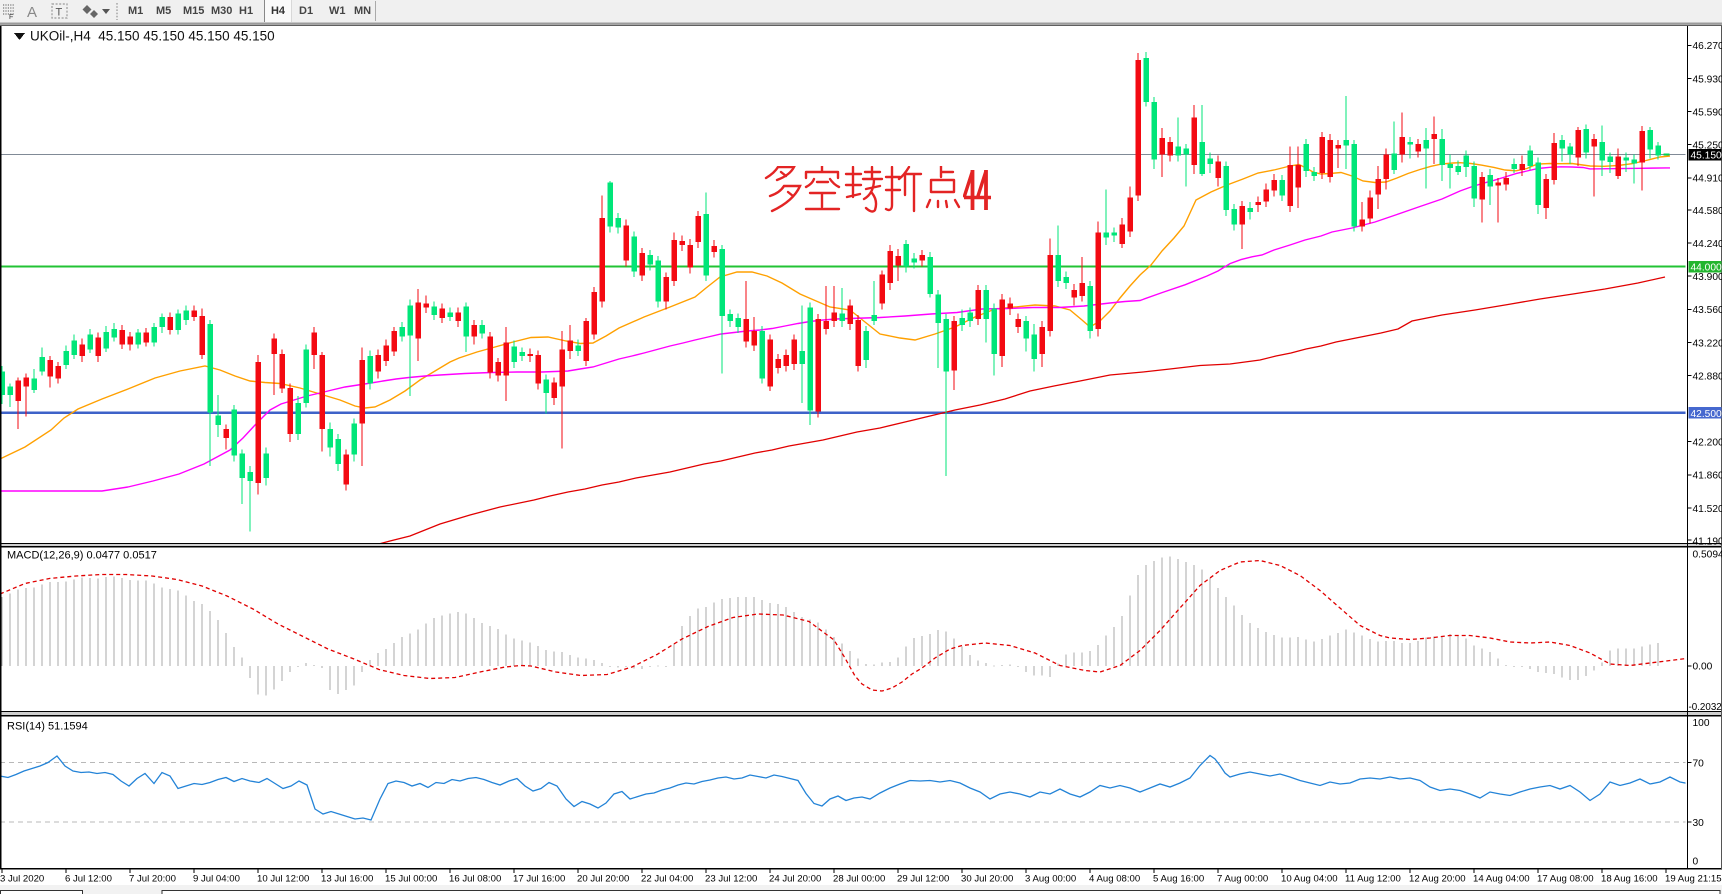  Describe the element at coordinates (59, 13) in the screenshot. I see `svg-text: T` at that location.